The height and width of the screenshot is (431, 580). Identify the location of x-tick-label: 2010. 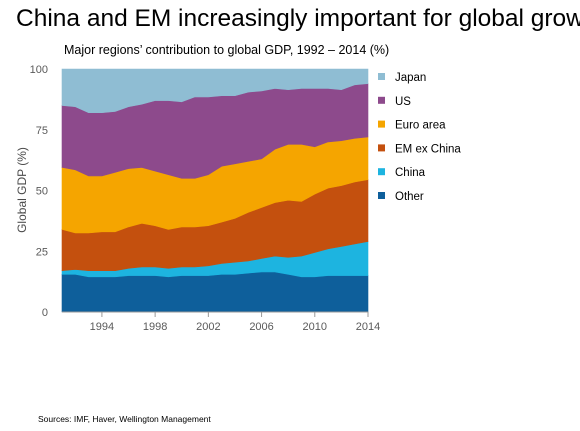
(315, 327).